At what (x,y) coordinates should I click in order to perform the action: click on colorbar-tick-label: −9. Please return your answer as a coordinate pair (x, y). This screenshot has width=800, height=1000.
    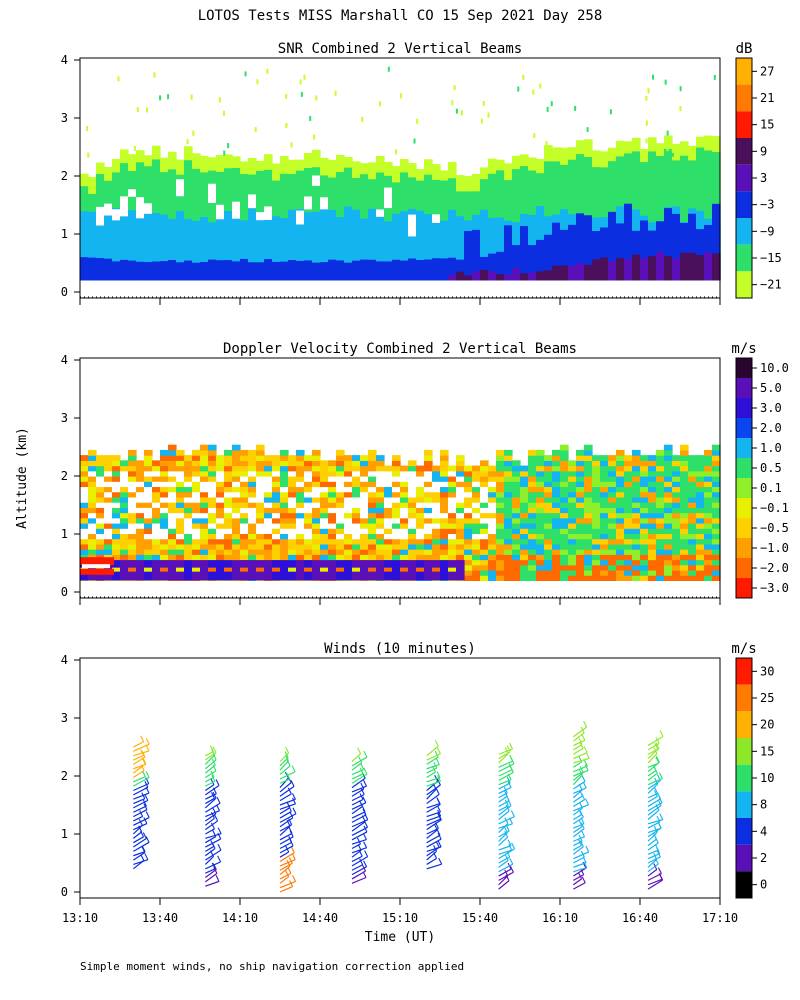
    Looking at the image, I should click on (767, 231).